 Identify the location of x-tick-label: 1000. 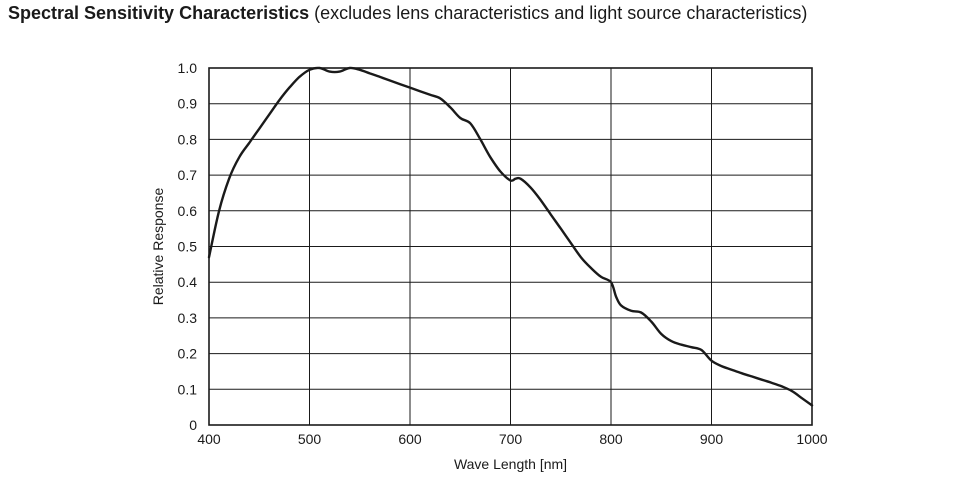
(811, 439).